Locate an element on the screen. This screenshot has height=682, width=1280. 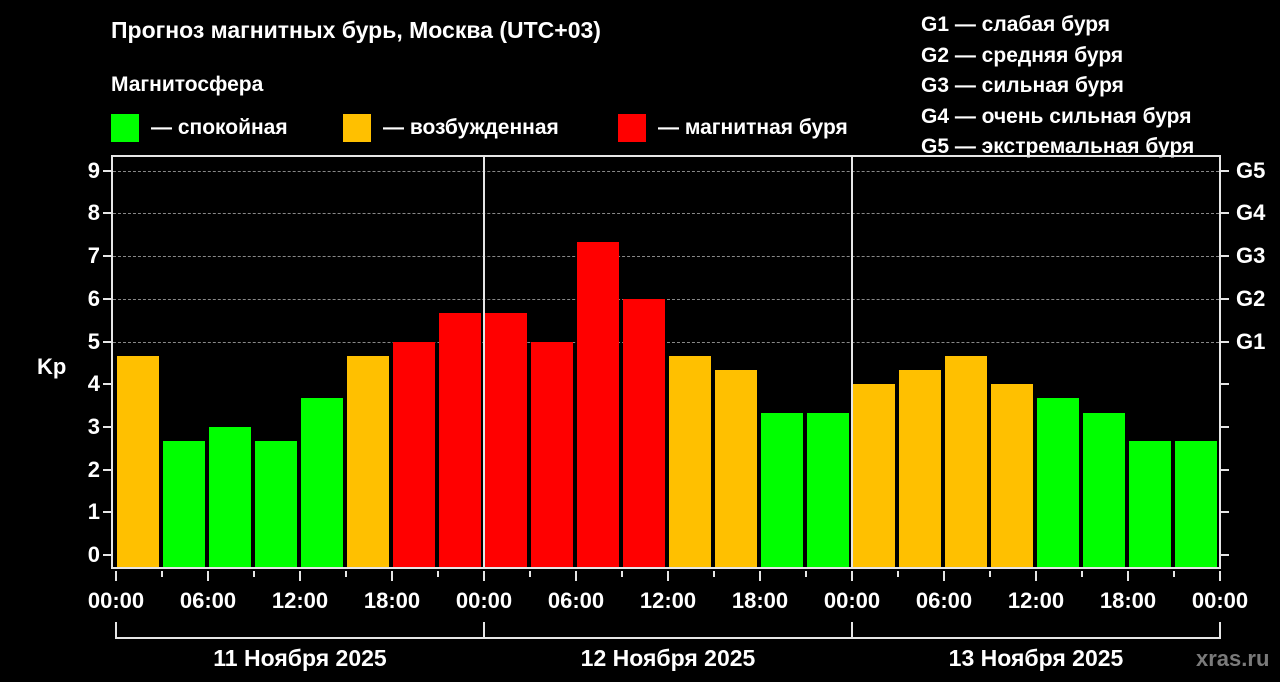
y-axis-label: Kp is located at coordinates (52, 366).